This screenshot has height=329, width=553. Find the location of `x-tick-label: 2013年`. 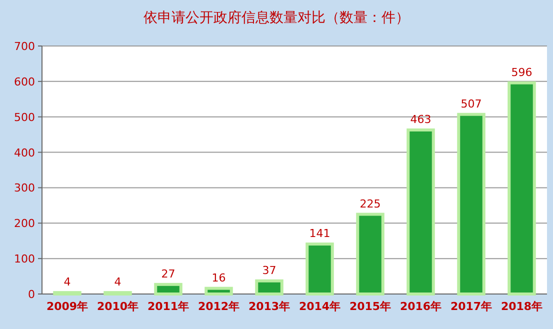

x-tick-label: 2013年 is located at coordinates (269, 306).